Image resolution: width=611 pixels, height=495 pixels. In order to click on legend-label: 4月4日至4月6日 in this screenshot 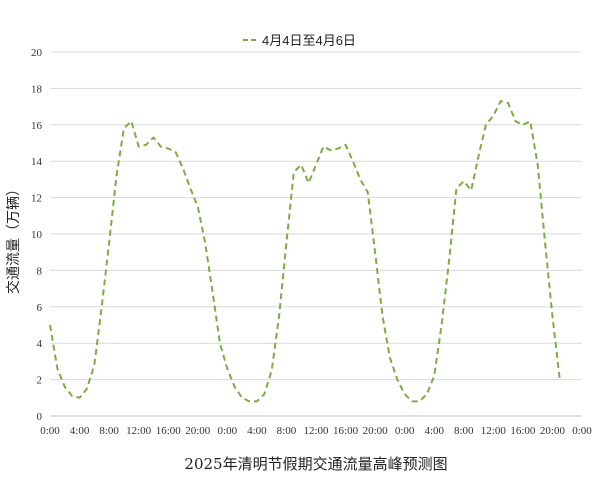, I will do `click(309, 40)`.